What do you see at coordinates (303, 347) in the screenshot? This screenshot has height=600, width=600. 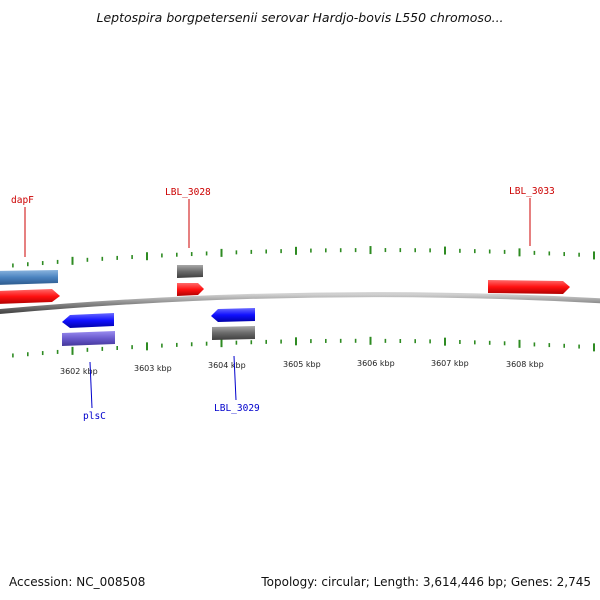 I see `tick-ring-inner` at bounding box center [303, 347].